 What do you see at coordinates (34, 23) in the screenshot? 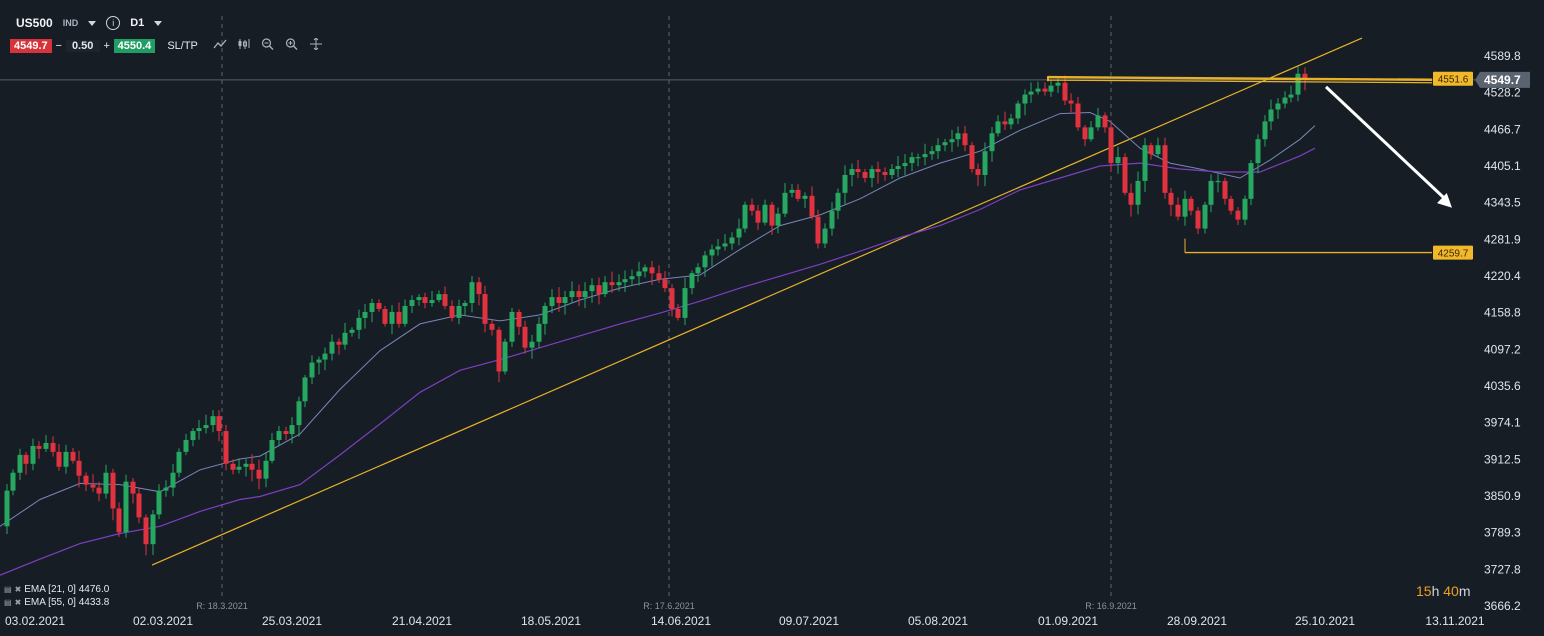
I see `symbol-label: US500` at bounding box center [34, 23].